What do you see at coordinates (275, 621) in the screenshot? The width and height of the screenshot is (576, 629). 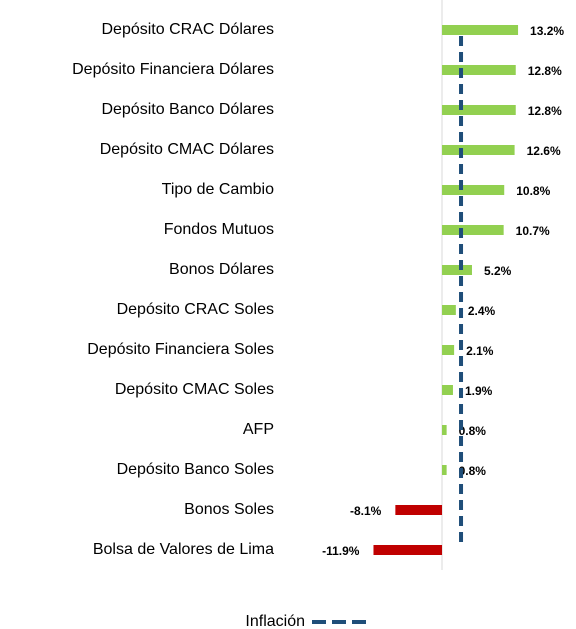 I see `legend-label: Inflación` at bounding box center [275, 621].